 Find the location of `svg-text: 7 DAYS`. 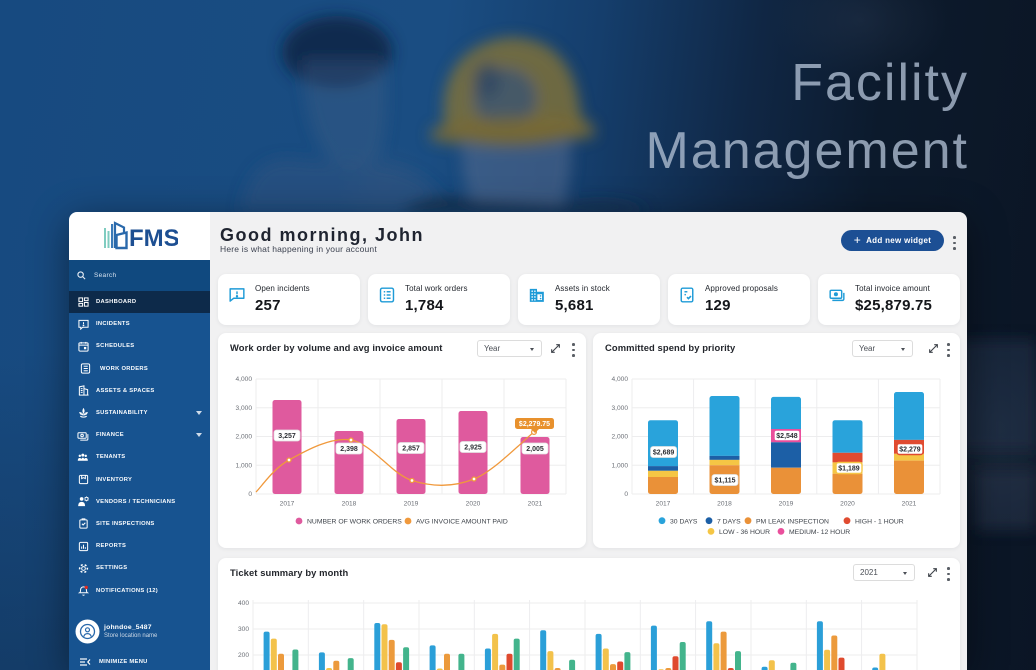

svg-text: 7 DAYS is located at coordinates (729, 521).